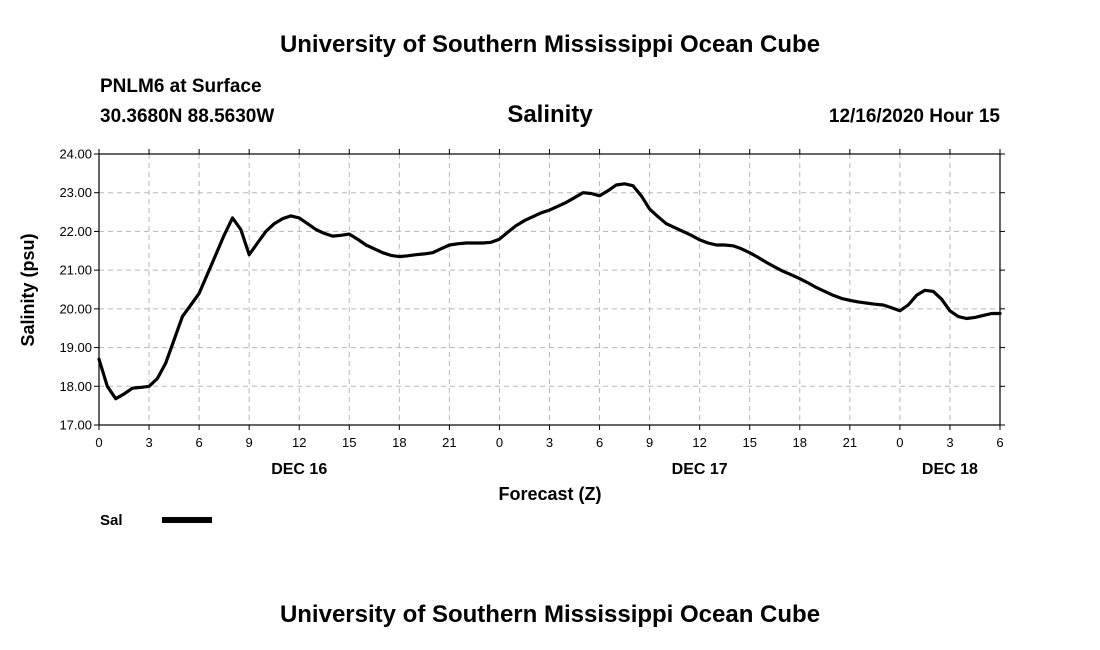 This screenshot has height=650, width=1100. I want to click on coordinates-label: 30.3680N 88.5630W, so click(187, 116).